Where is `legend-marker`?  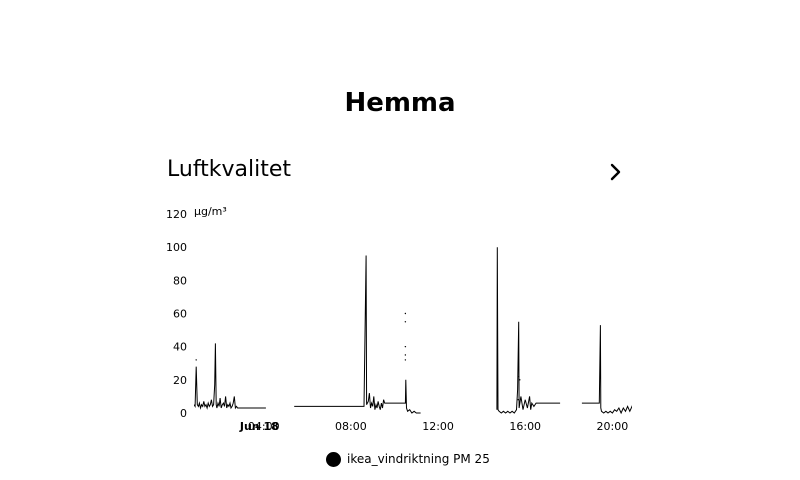 legend-marker is located at coordinates (333, 459).